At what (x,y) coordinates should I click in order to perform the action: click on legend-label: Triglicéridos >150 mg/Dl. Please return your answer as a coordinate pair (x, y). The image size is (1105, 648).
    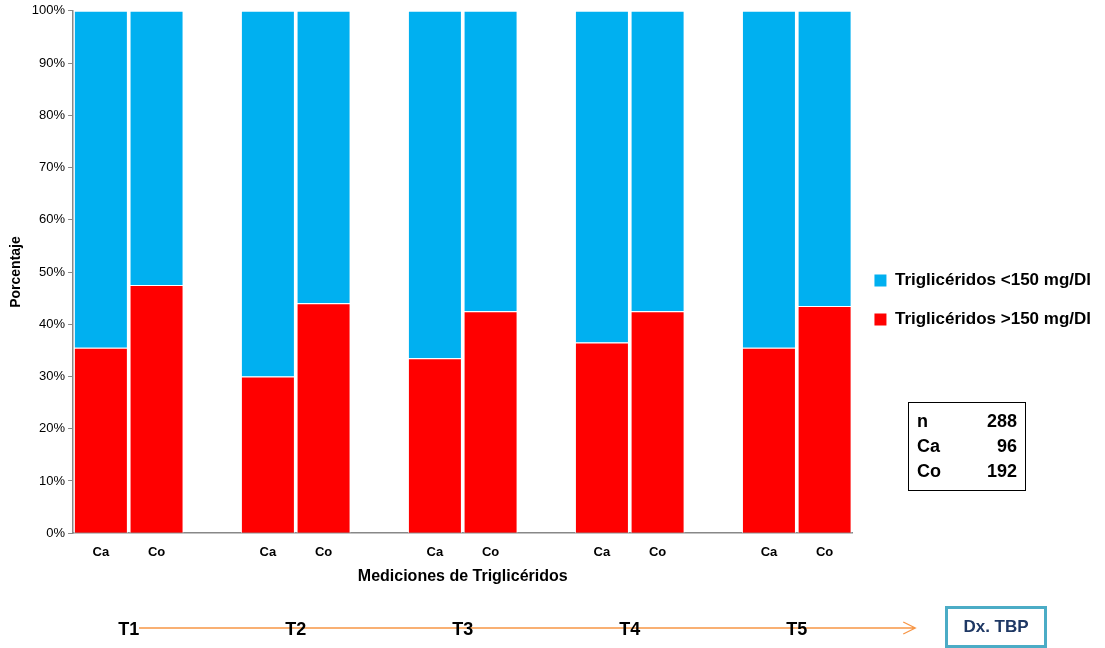
    Looking at the image, I should click on (993, 319).